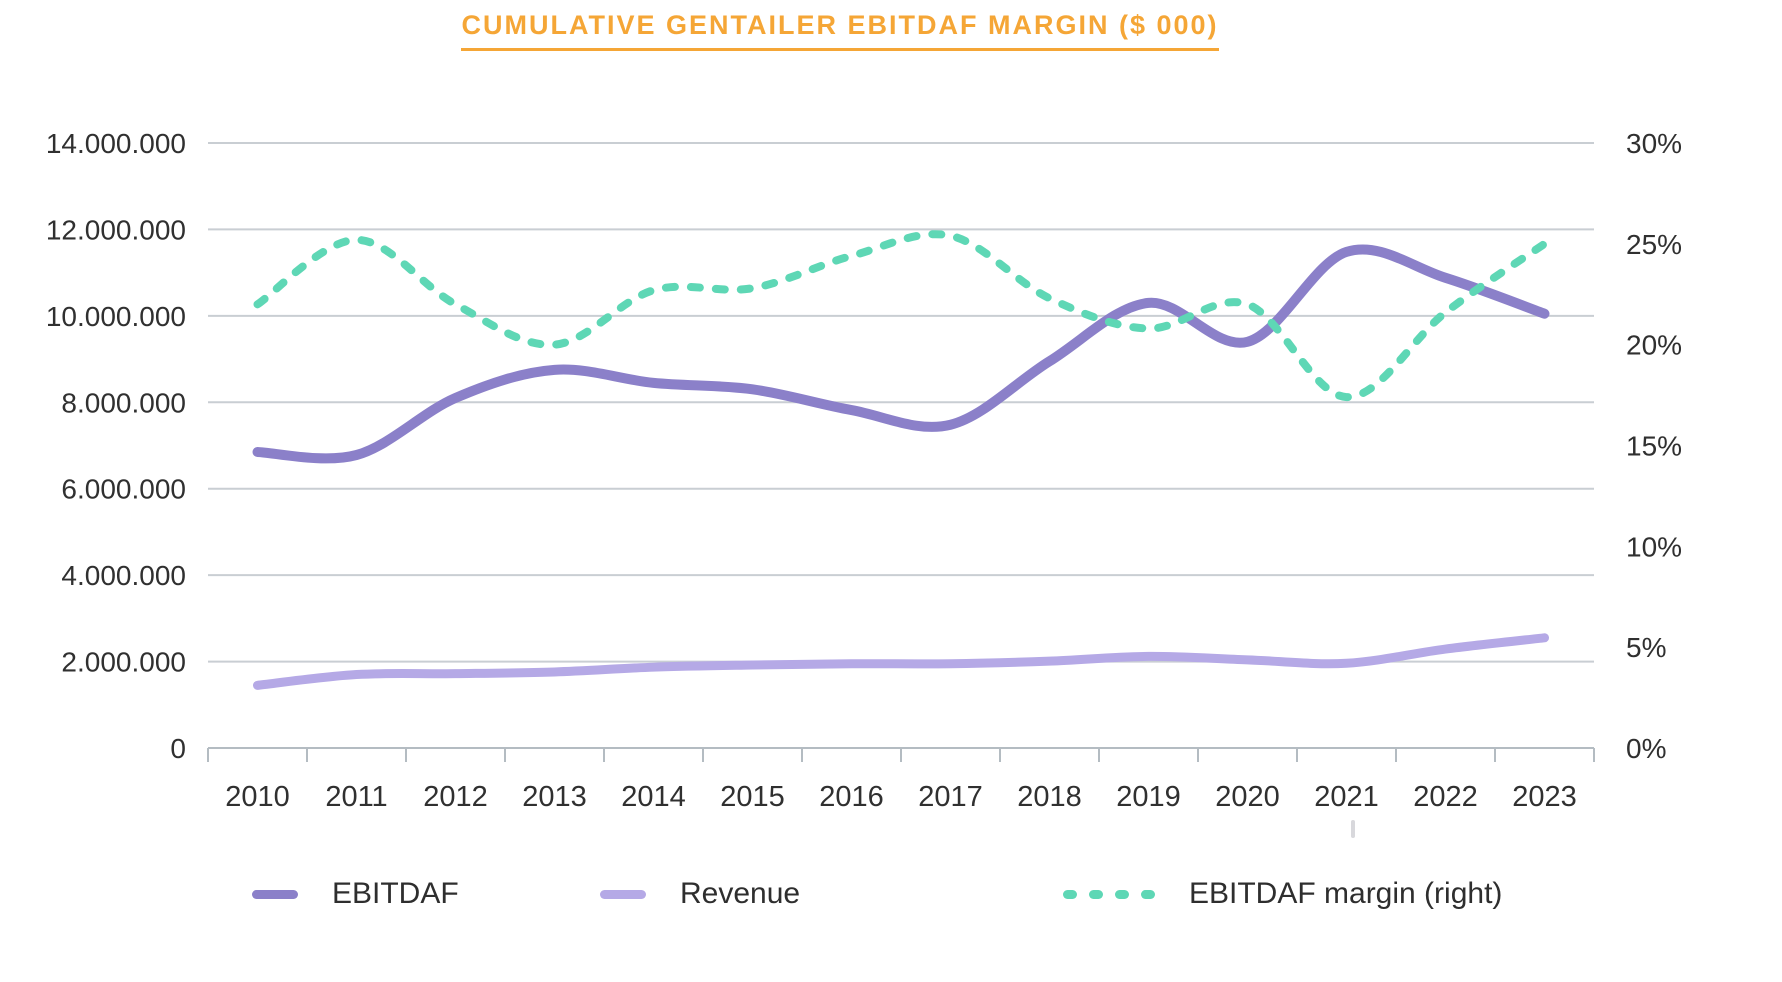 The width and height of the screenshot is (1782, 982). Describe the element at coordinates (116, 316) in the screenshot. I see `left-axis-label: 10.000.000` at that location.